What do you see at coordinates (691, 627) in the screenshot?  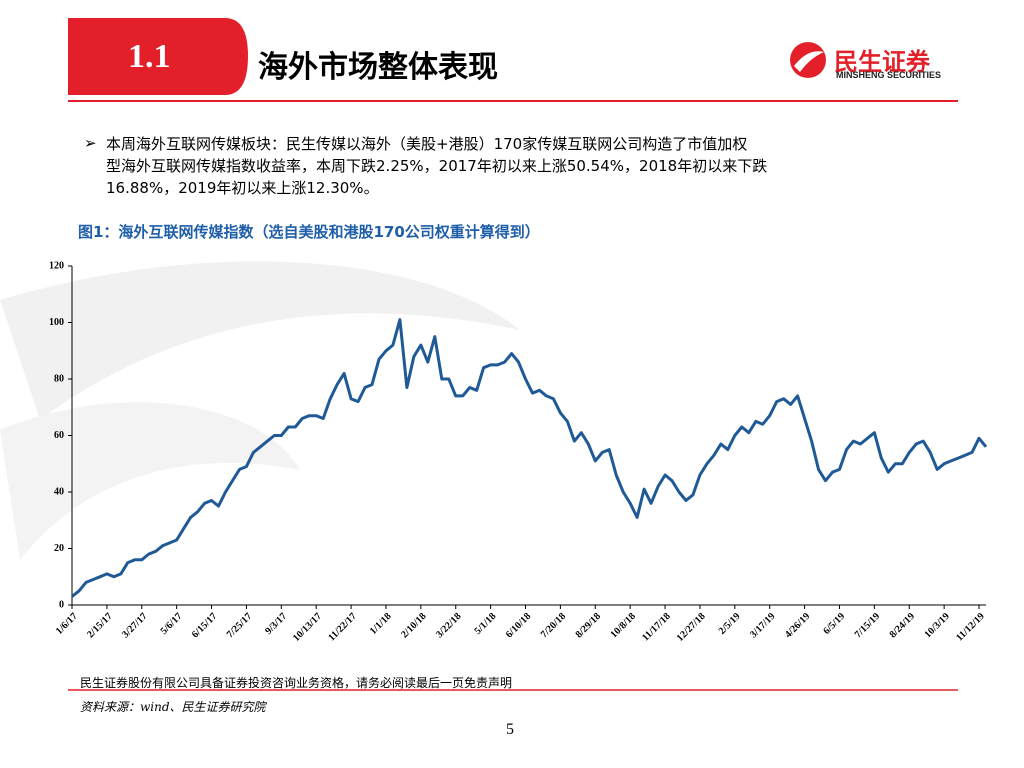 I see `x-tick-label: 12/27/18` at bounding box center [691, 627].